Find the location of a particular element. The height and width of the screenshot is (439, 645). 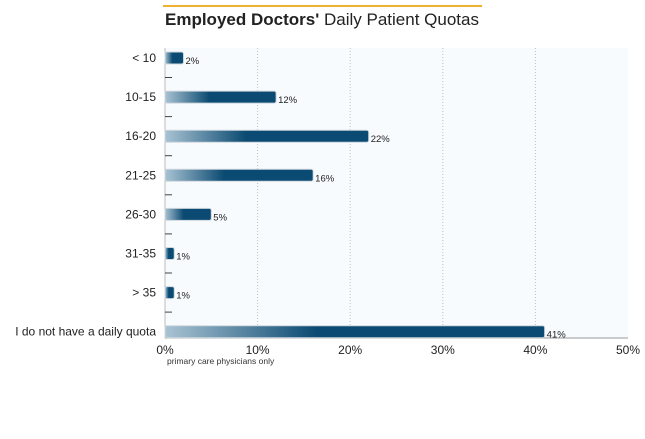

category-label: 26-30 is located at coordinates (140, 214).